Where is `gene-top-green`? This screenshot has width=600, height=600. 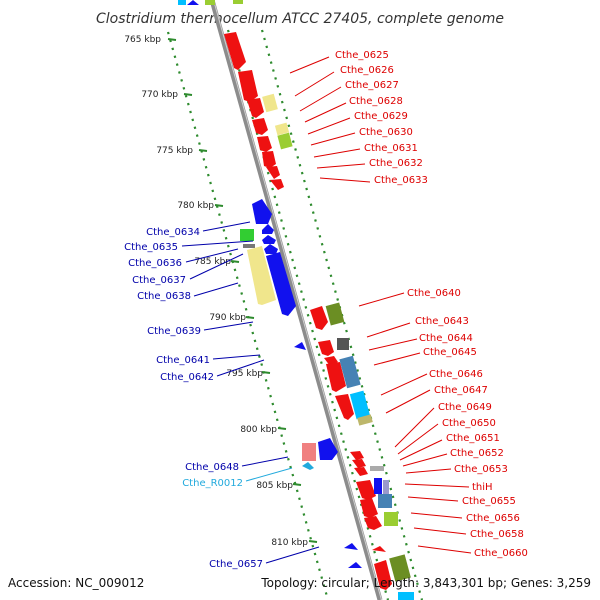
gene-top-green is located at coordinates (210, 2).